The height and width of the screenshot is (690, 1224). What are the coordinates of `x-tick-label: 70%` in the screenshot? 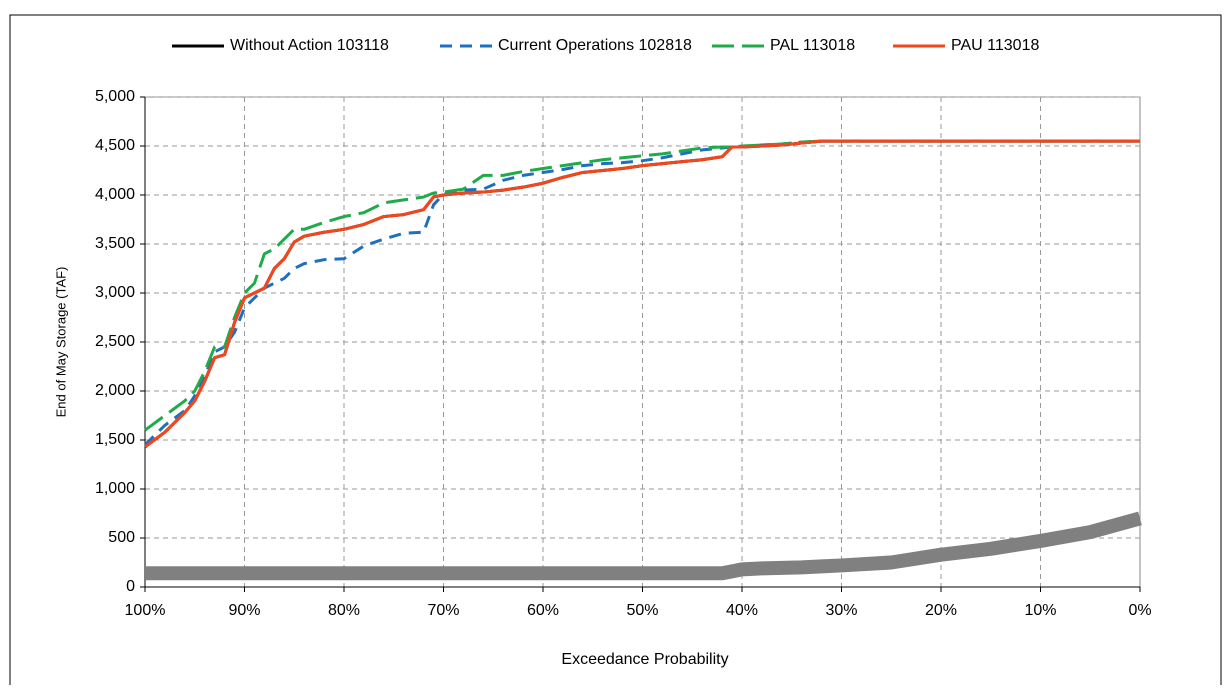 It's located at (443, 610).